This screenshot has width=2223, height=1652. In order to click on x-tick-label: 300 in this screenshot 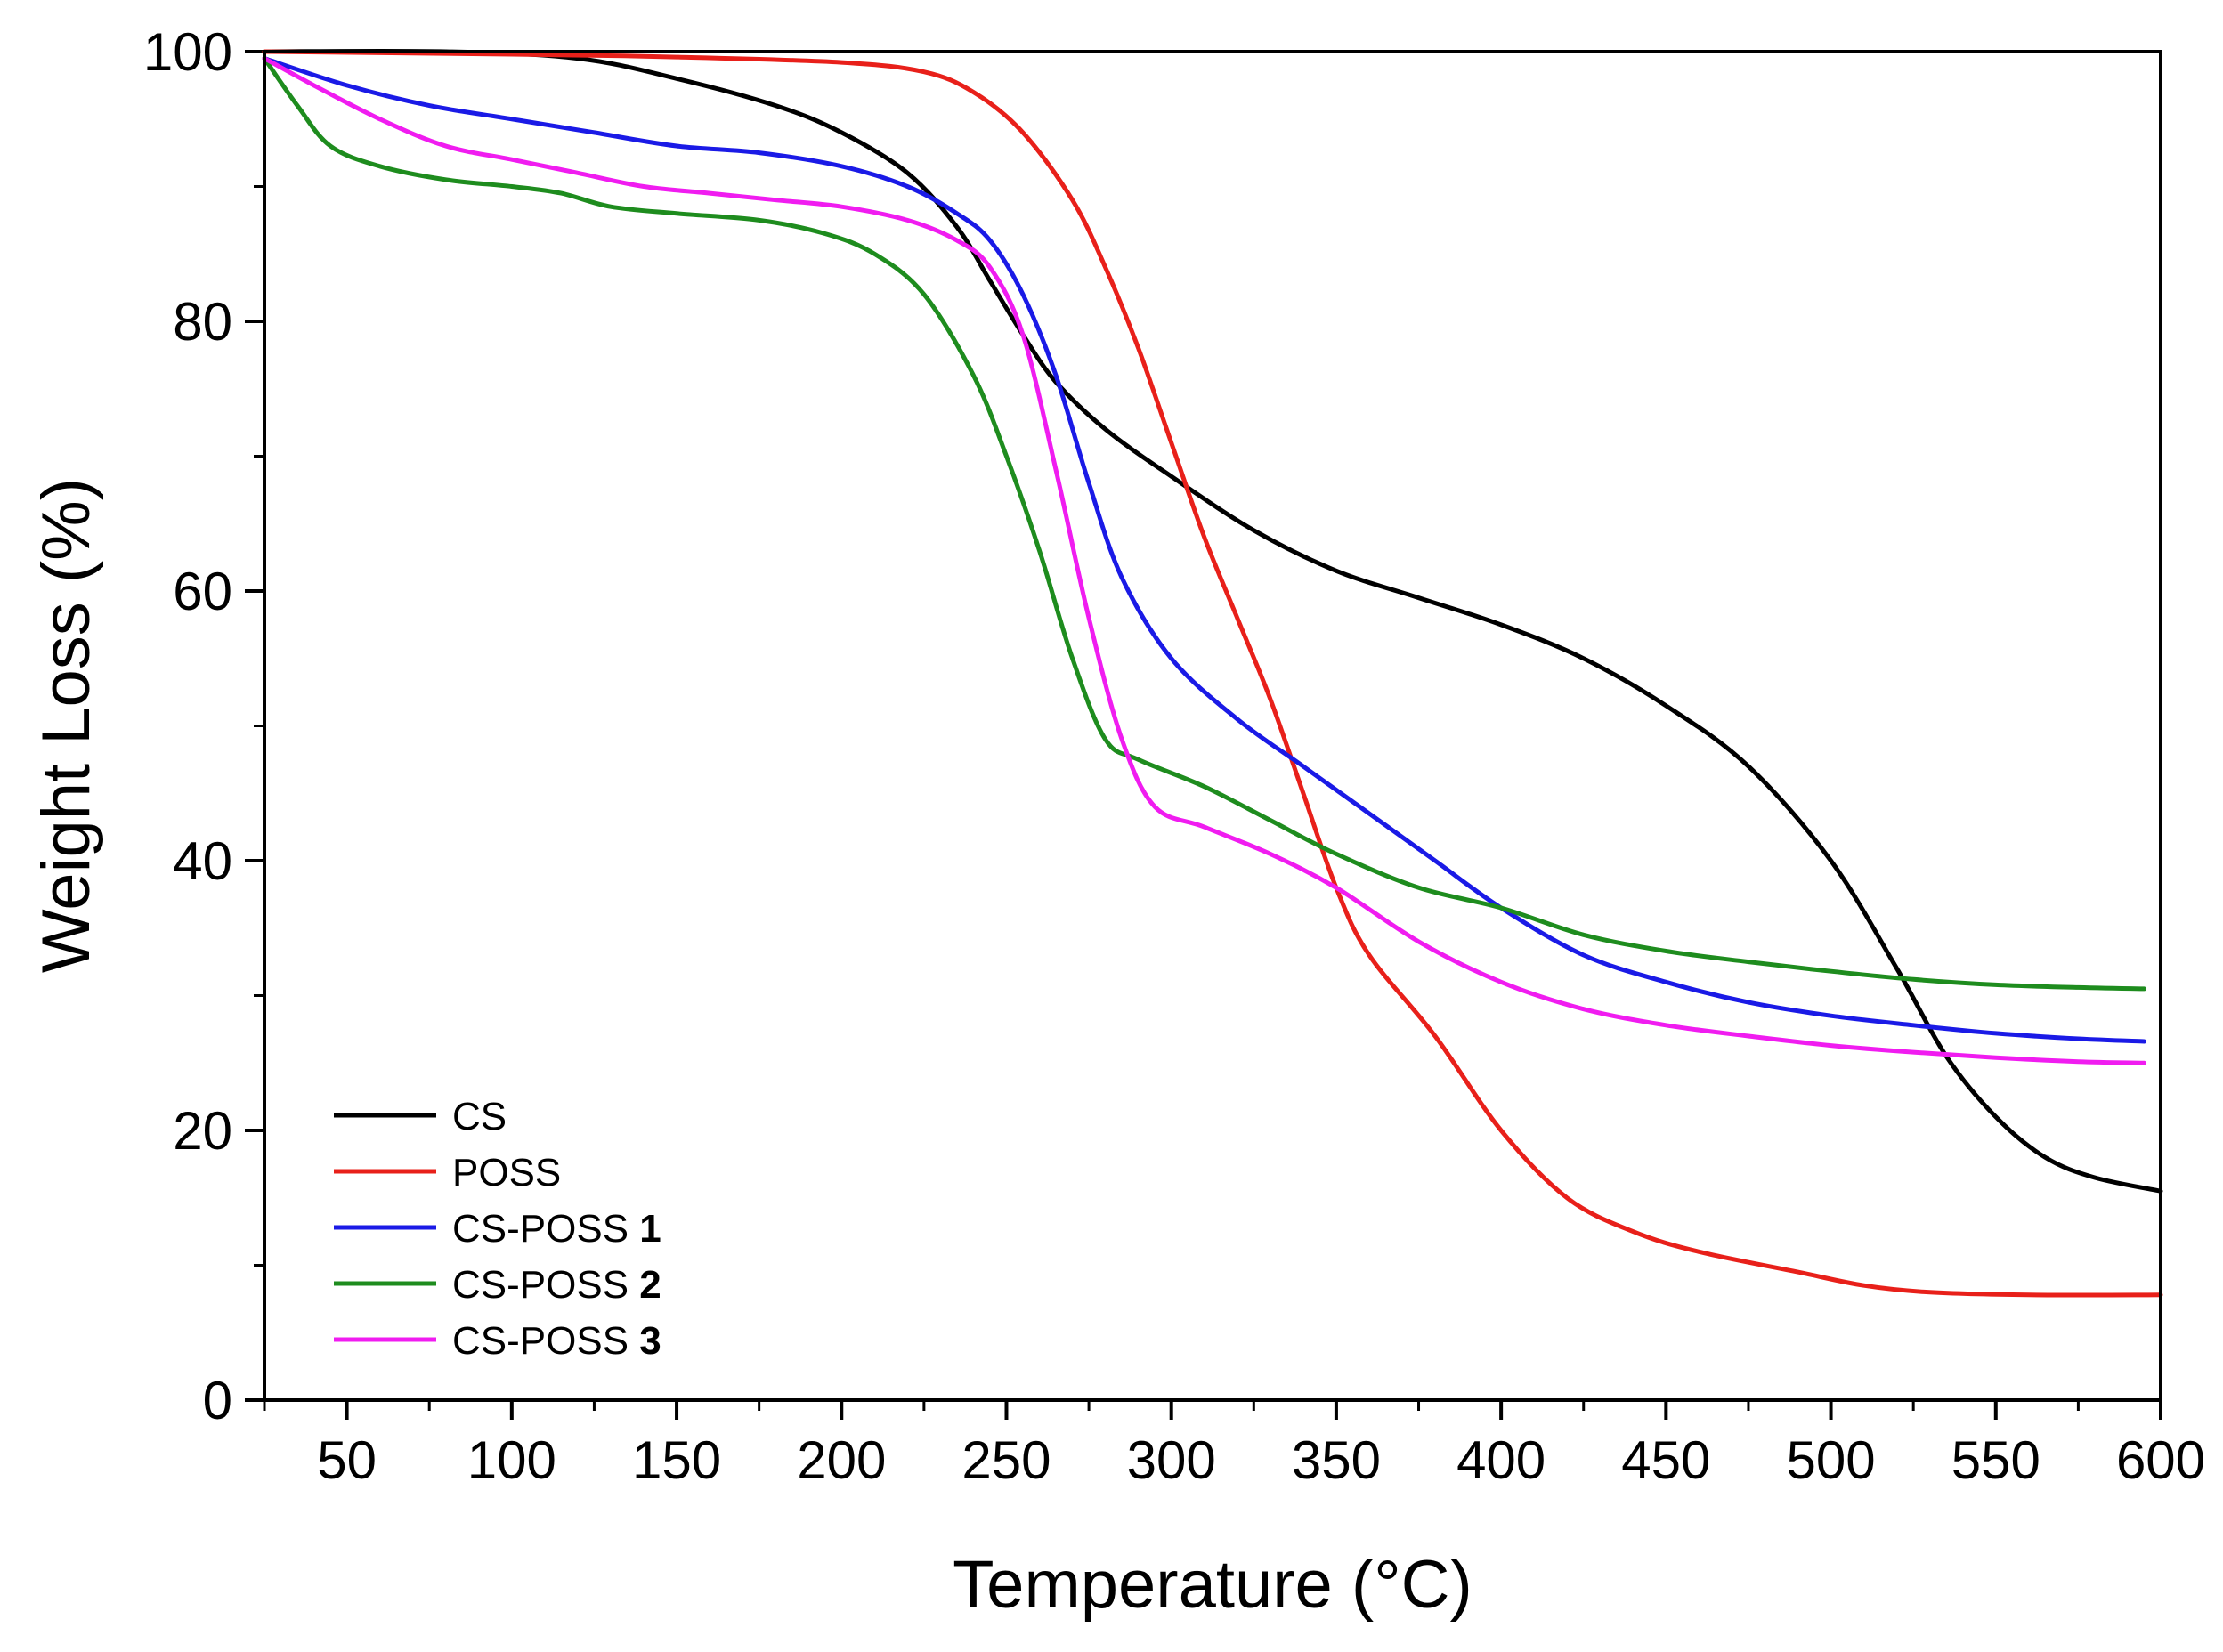, I will do `click(1171, 1460)`.